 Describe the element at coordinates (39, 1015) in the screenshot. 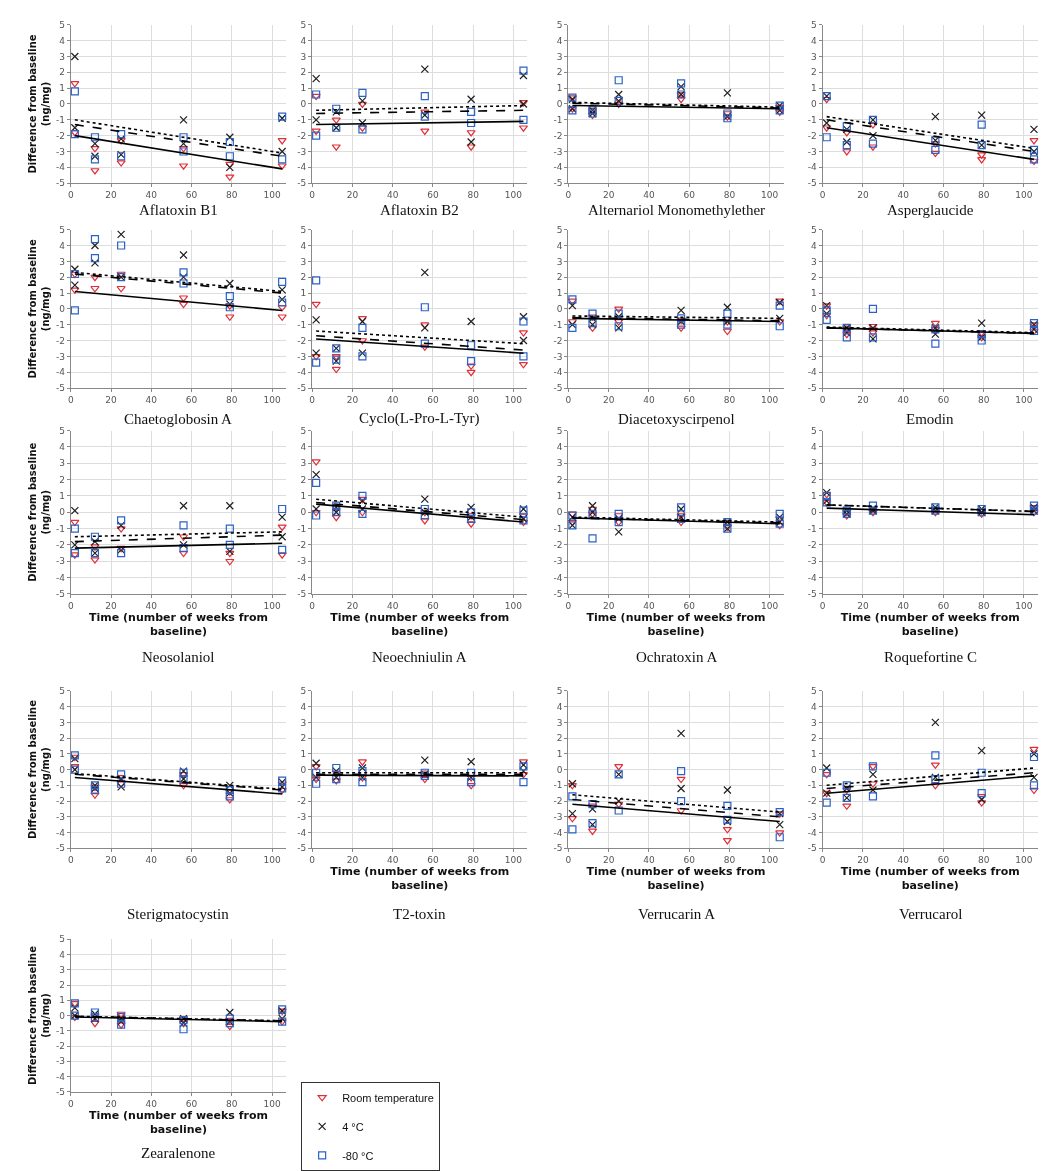

I see `y-axis-title: Difference from baseline (ng/mg)` at that location.